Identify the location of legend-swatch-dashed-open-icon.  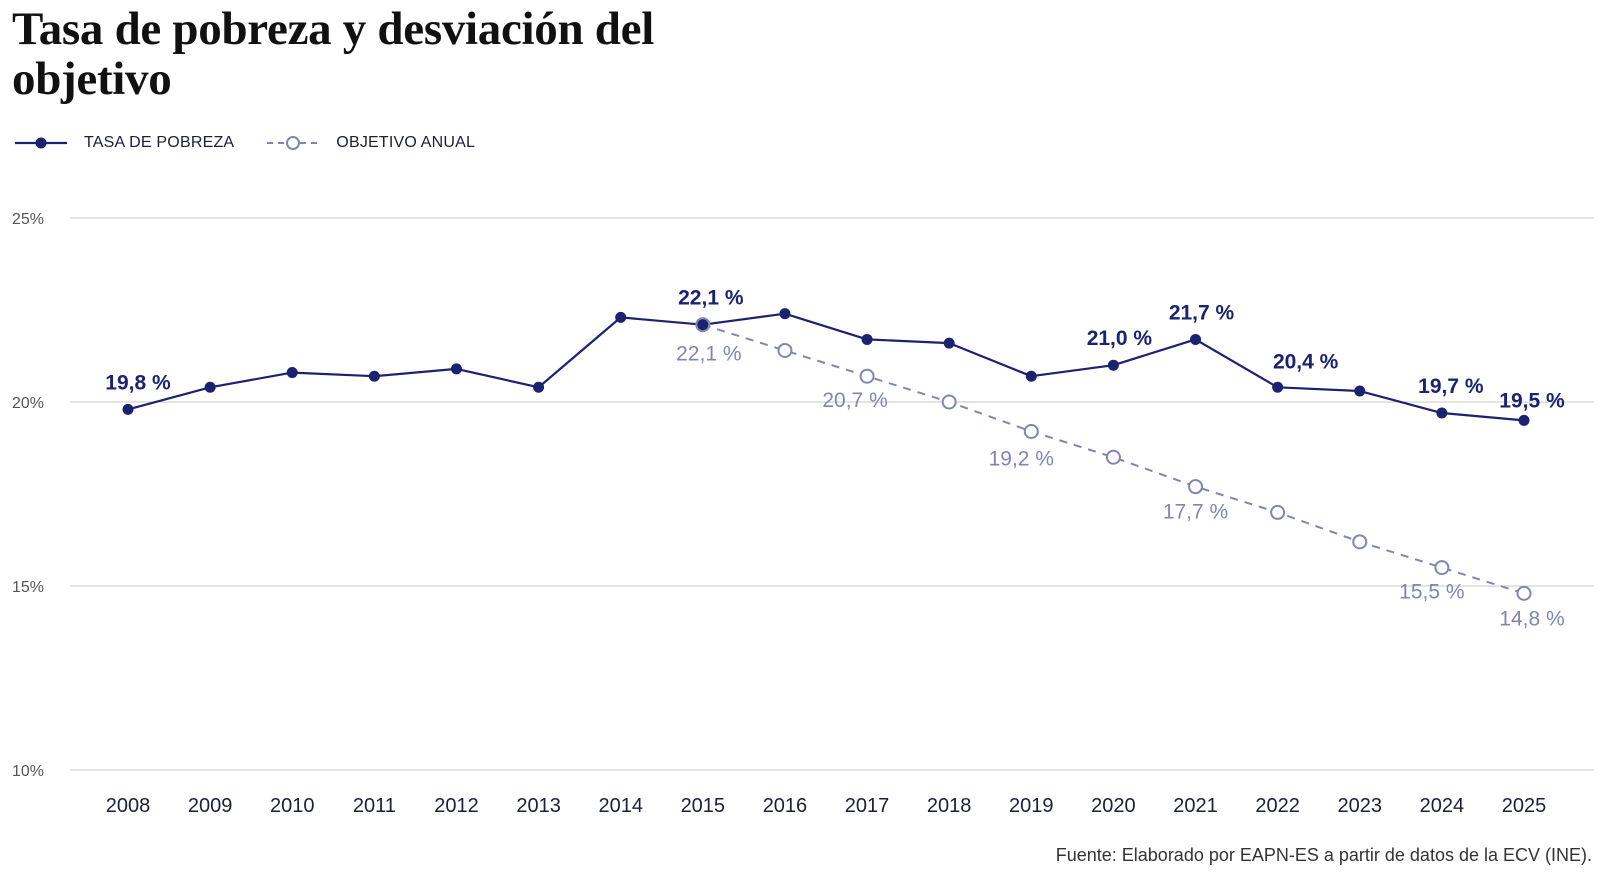
(293, 143).